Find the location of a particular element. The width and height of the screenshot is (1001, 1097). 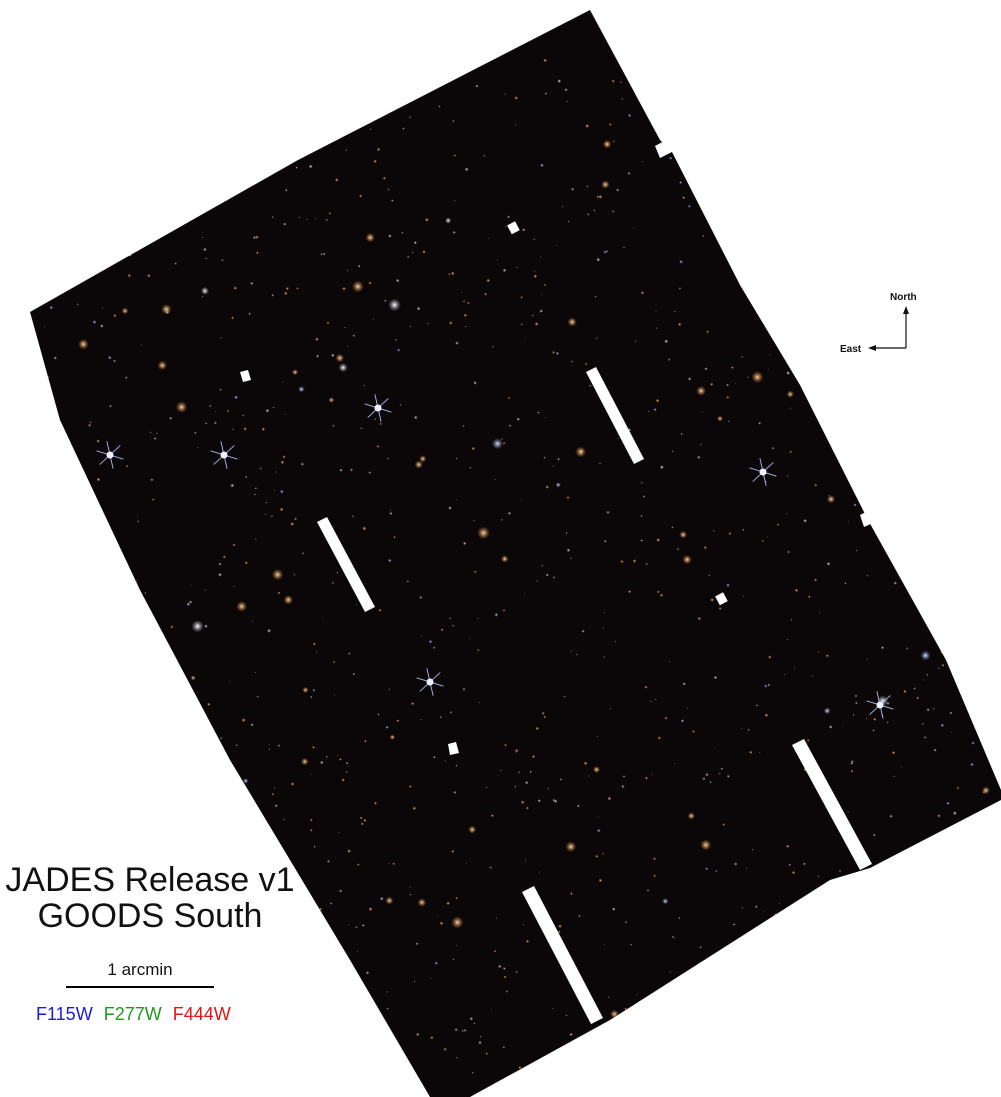

filter-label-f444w: F444W is located at coordinates (201, 1014).